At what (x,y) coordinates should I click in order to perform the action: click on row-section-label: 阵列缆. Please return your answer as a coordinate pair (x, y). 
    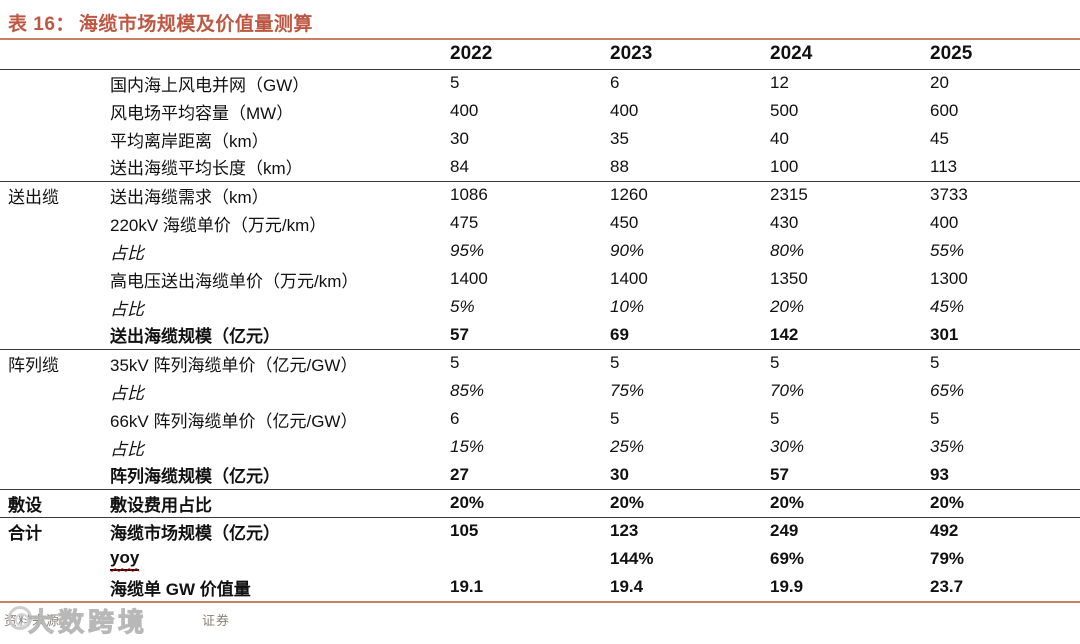
    Looking at the image, I should click on (55, 362).